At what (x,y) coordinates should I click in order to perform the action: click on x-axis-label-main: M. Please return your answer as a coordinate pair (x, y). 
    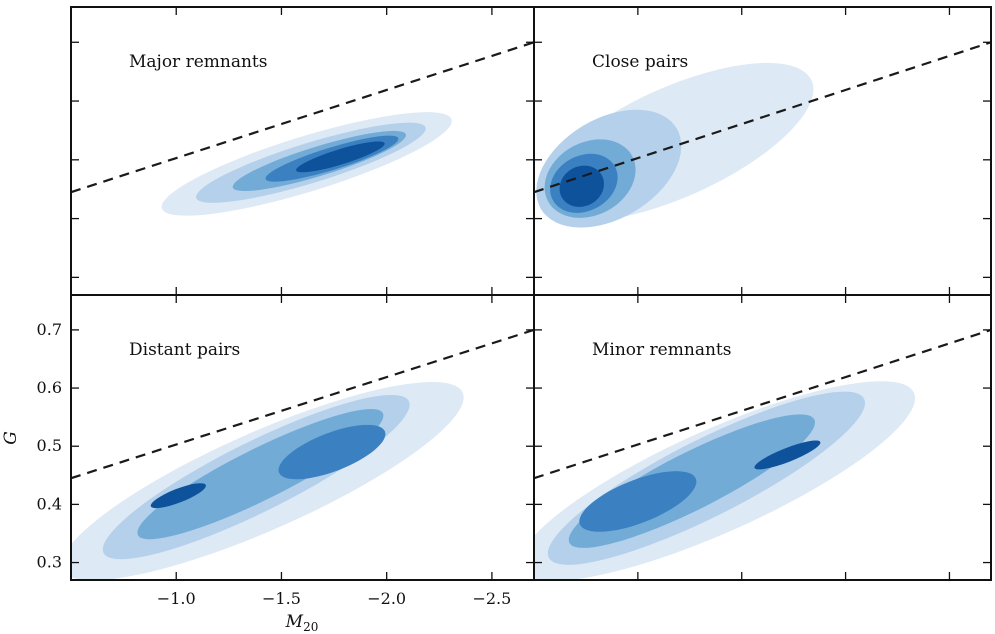
    Looking at the image, I should click on (294, 622).